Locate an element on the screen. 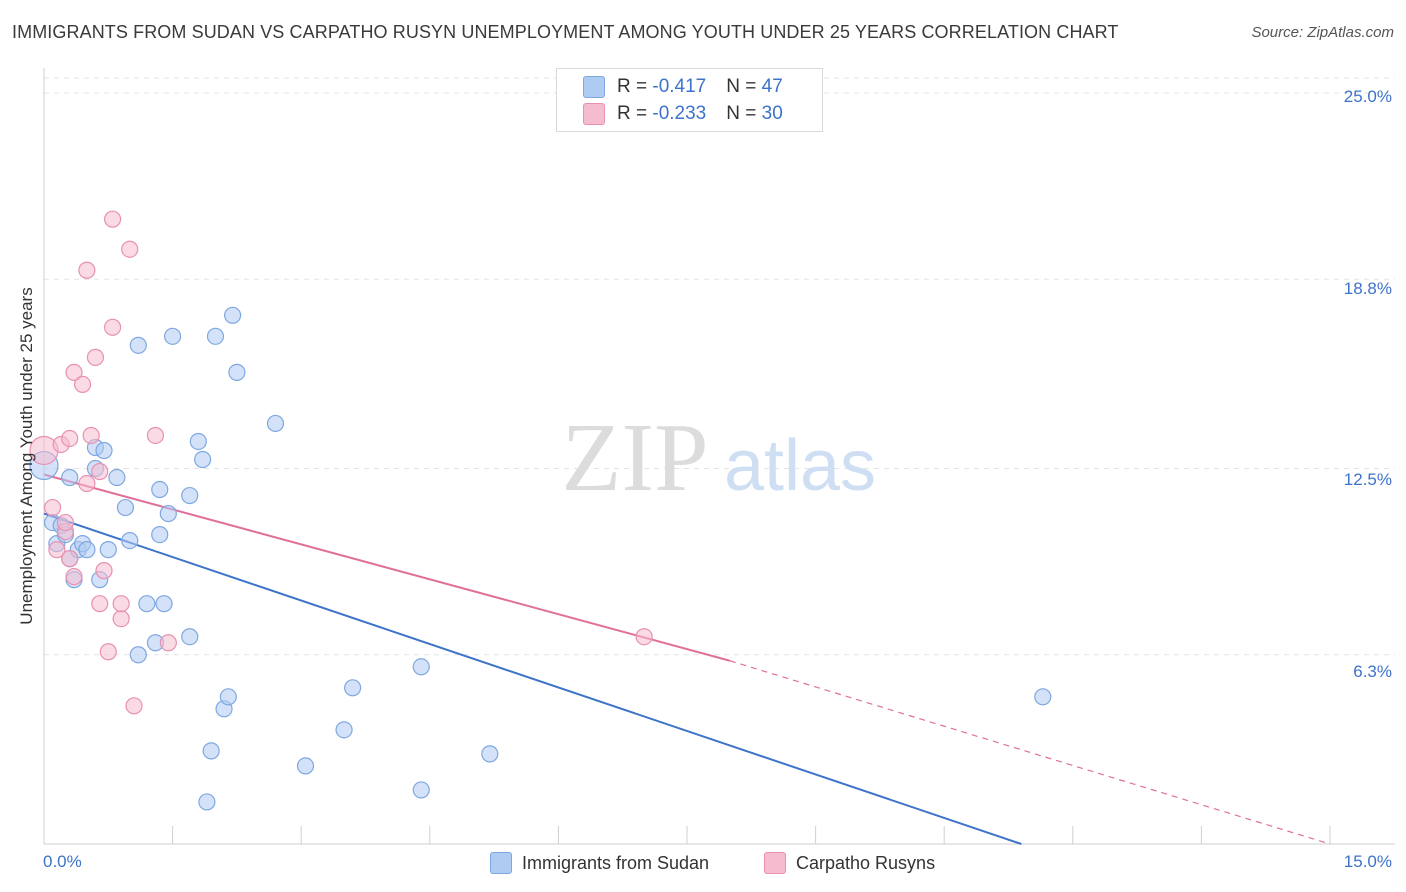 The height and width of the screenshot is (892, 1406). y-axis-label: Unemployment Among Youth under 25 years is located at coordinates (26, 456).